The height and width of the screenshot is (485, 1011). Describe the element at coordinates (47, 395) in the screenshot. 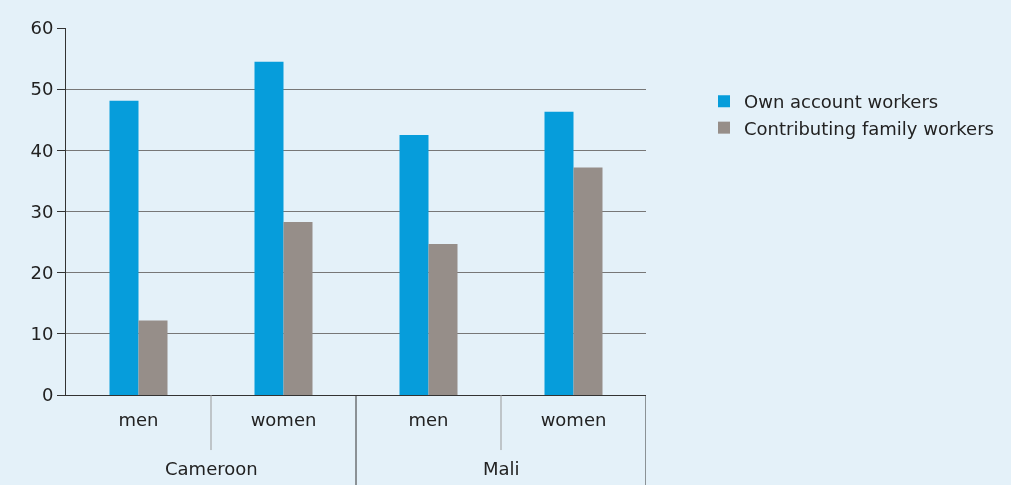

I see `y-tick-label: 0` at that location.